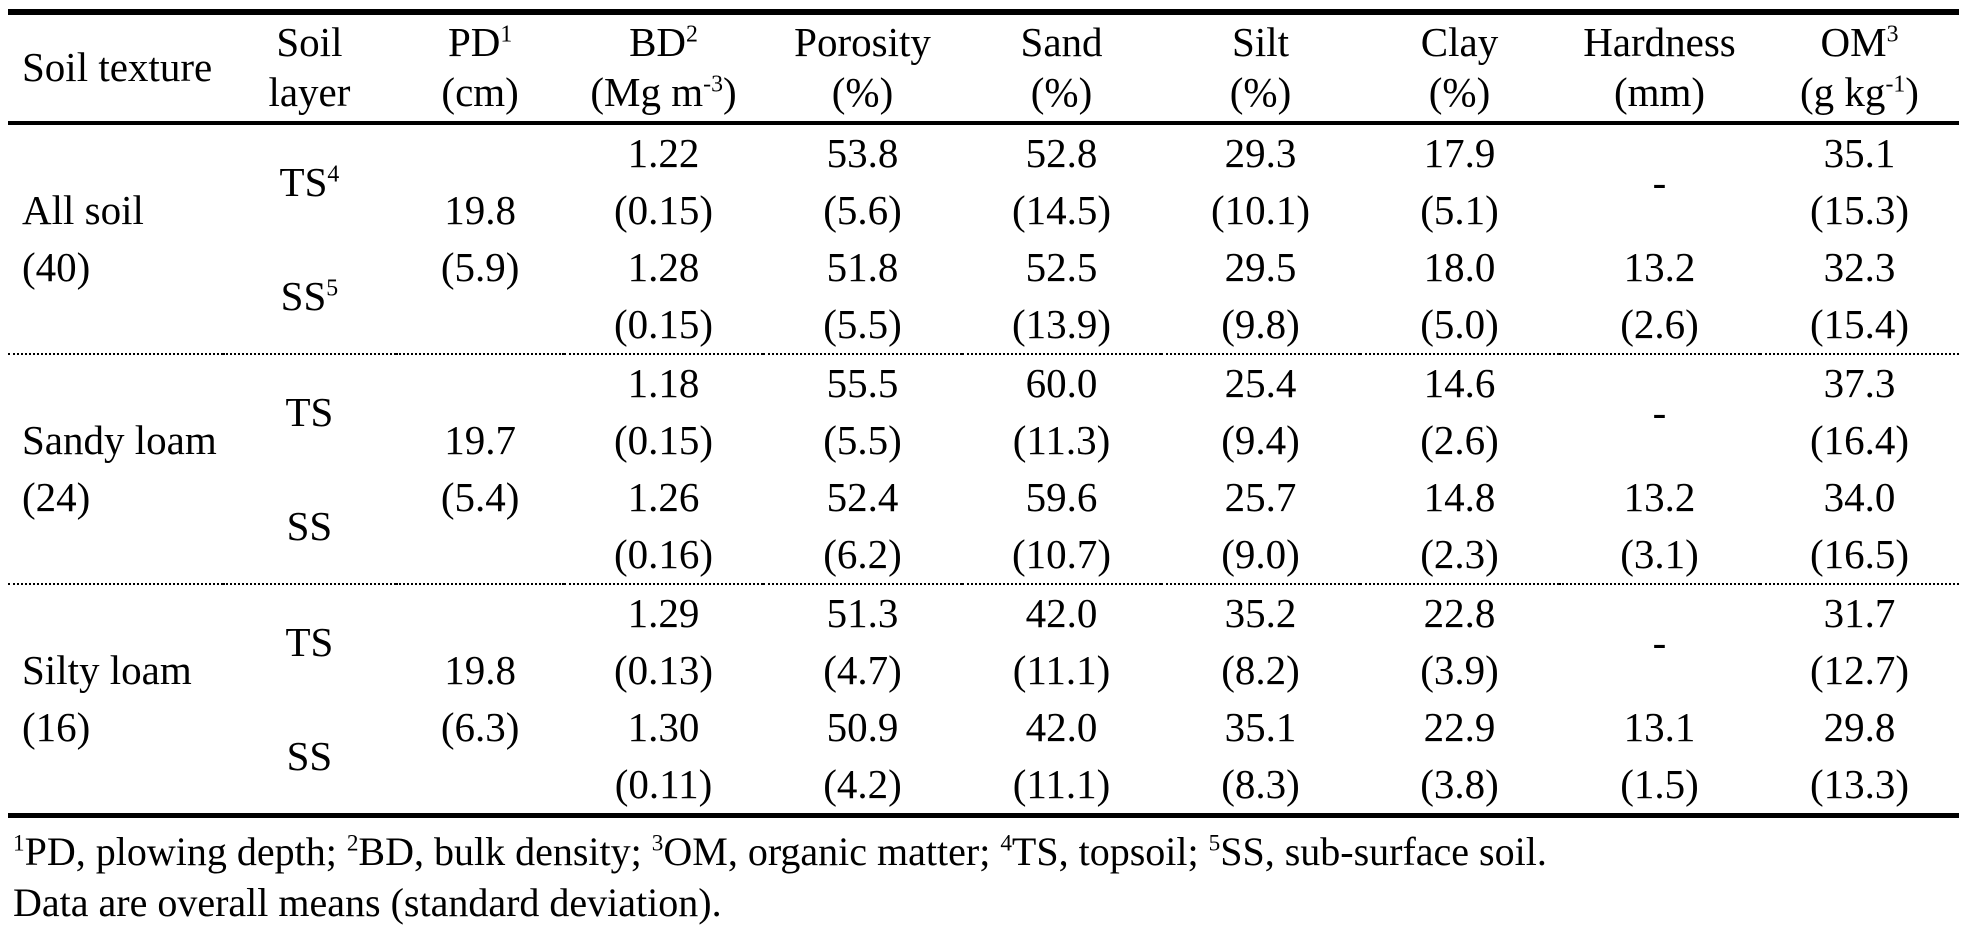 The width and height of the screenshot is (1967, 936). What do you see at coordinates (1859, 784) in the screenshot?
I see `sd-value: (13.3)` at bounding box center [1859, 784].